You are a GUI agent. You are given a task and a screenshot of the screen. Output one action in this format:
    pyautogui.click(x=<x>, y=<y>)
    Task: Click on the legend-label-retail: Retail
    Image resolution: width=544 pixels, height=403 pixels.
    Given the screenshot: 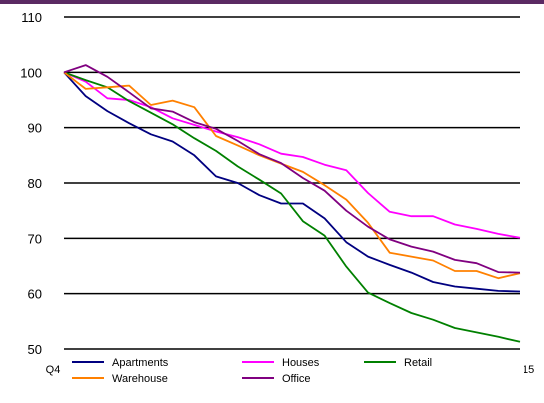 What is the action you would take?
    pyautogui.click(x=418, y=363)
    